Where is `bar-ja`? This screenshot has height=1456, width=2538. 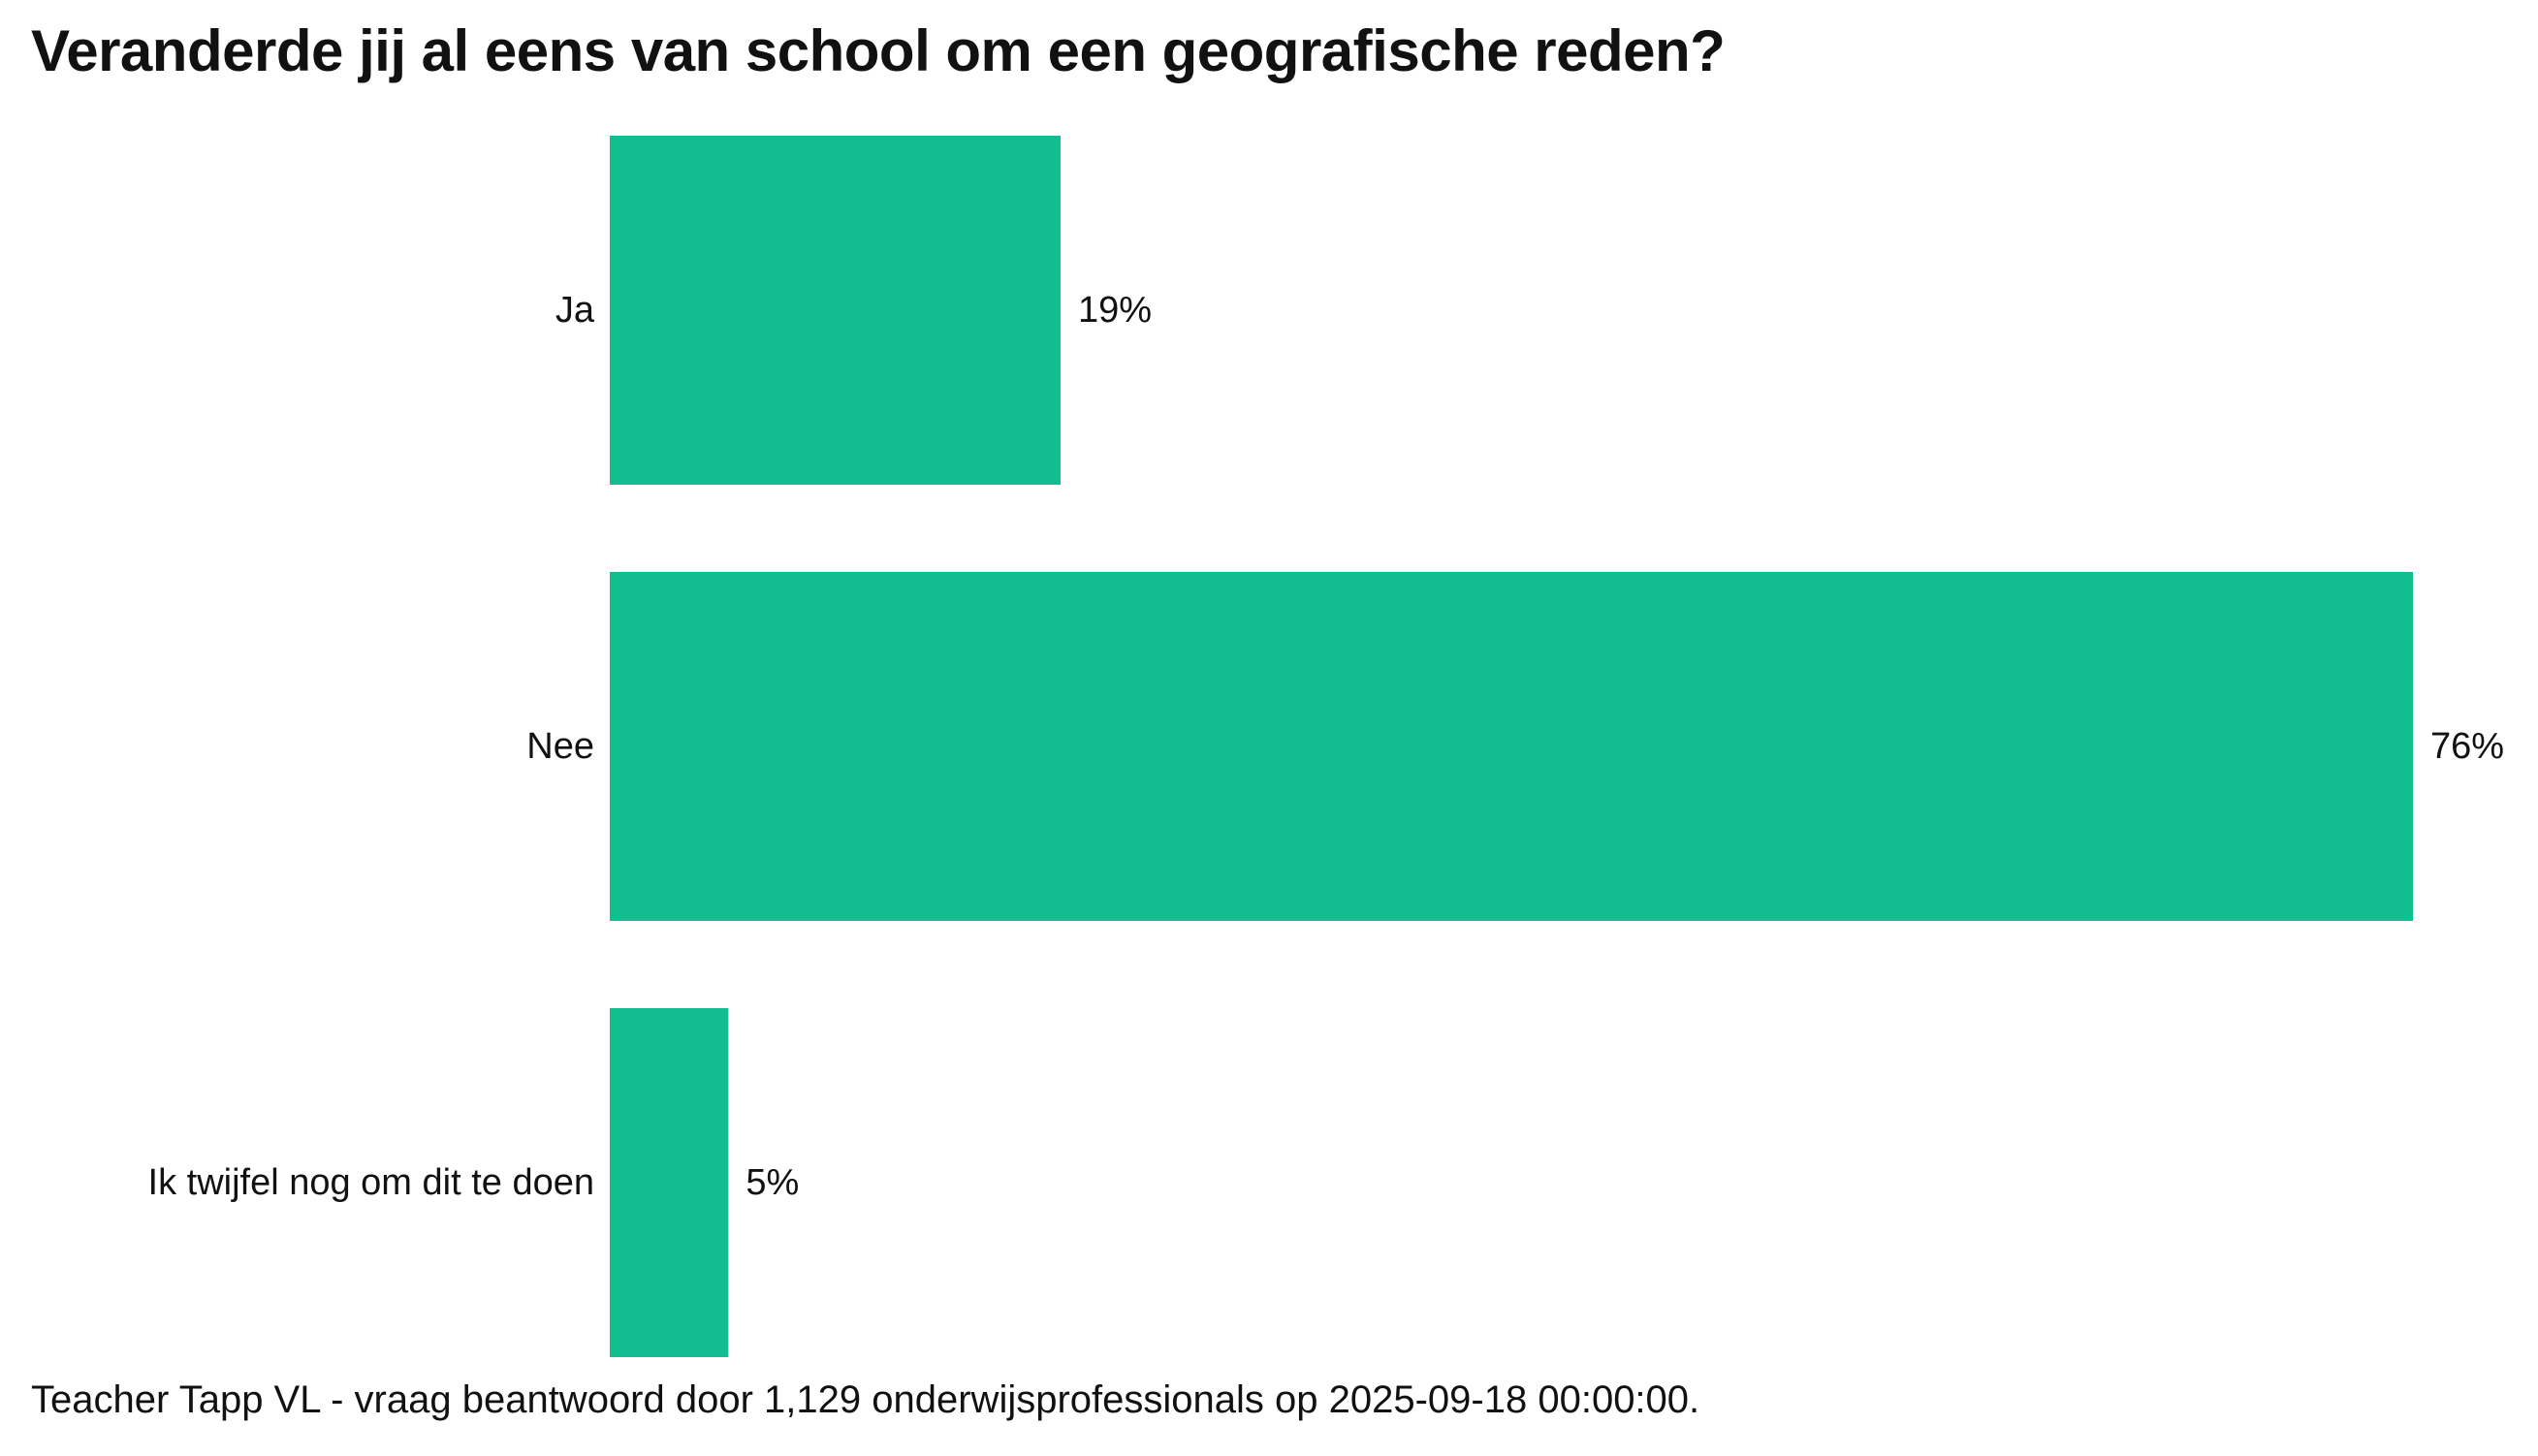 bar-ja is located at coordinates (835, 311).